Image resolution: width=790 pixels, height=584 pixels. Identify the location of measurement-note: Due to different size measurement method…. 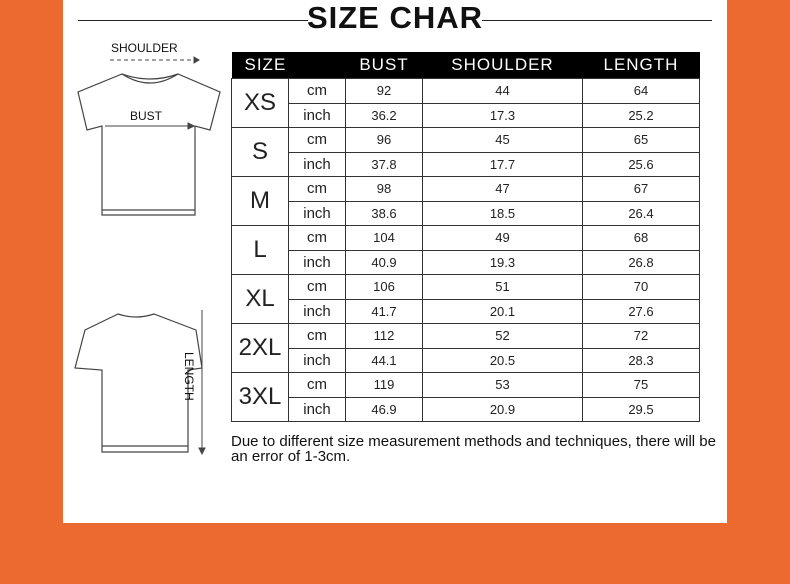
(473, 449).